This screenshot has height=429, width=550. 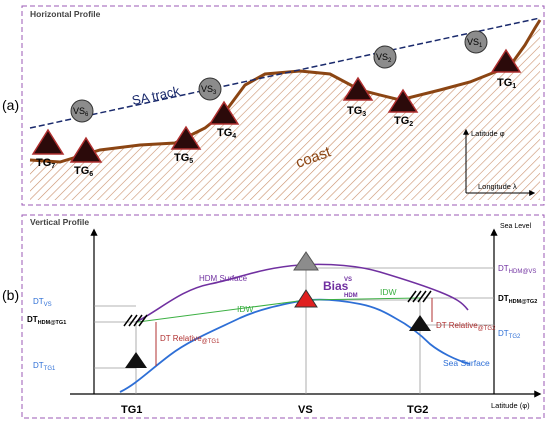 I want to click on svg-text: VS1, so click(x=475, y=43).